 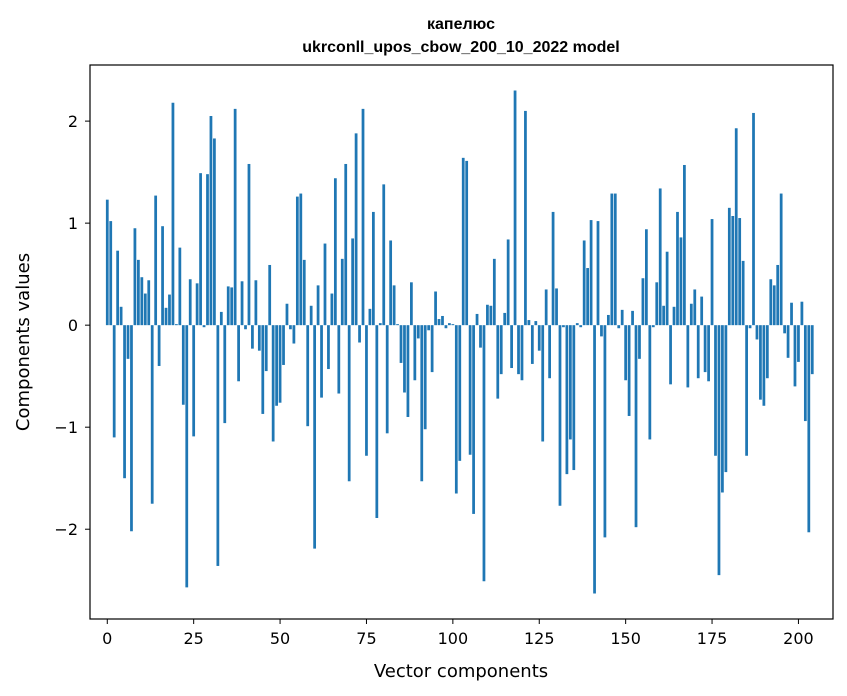 What do you see at coordinates (73, 121) in the screenshot?
I see `y-tick-label: 2` at bounding box center [73, 121].